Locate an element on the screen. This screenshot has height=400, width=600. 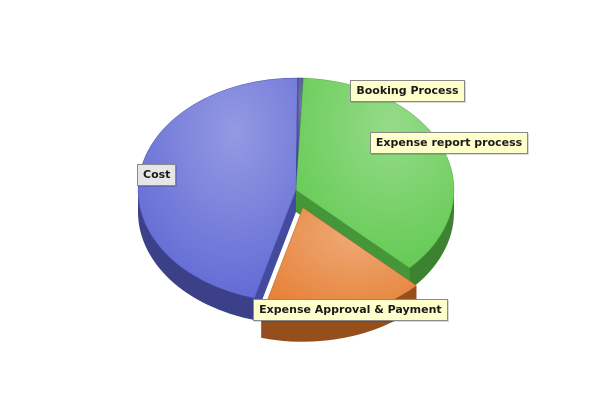
slice-side-expense-approval-payment is located at coordinates (339, 313).